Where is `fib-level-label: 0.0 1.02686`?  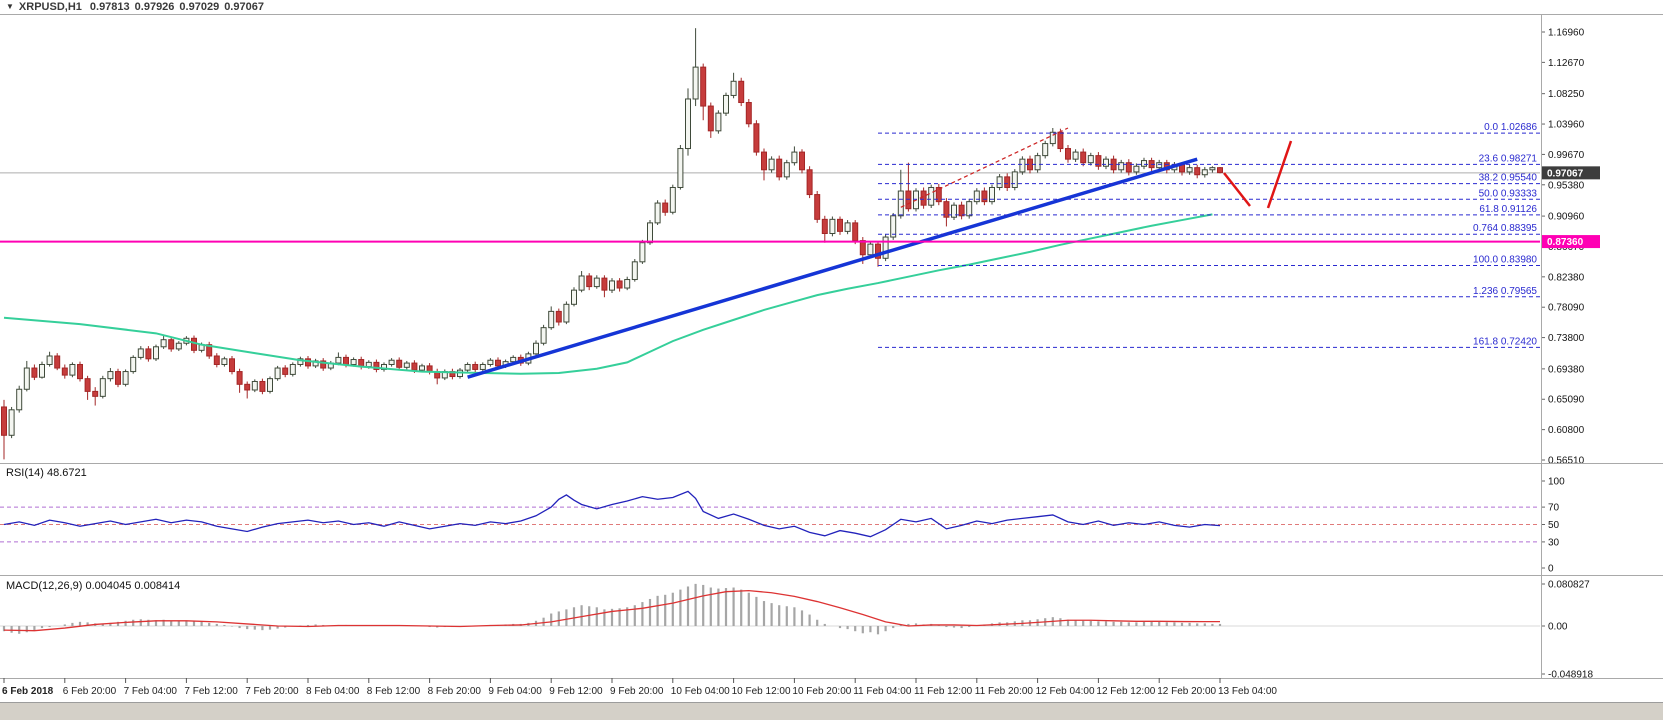 fib-level-label: 0.0 1.02686 is located at coordinates (1510, 127).